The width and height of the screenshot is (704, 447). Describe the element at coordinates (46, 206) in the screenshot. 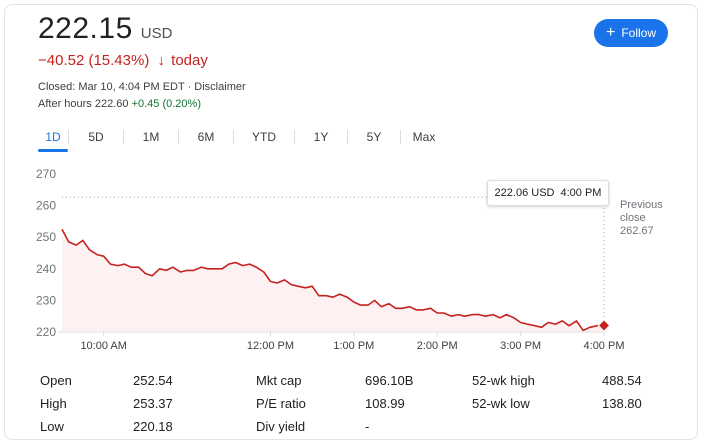

I see `y-tick-label: 260` at that location.